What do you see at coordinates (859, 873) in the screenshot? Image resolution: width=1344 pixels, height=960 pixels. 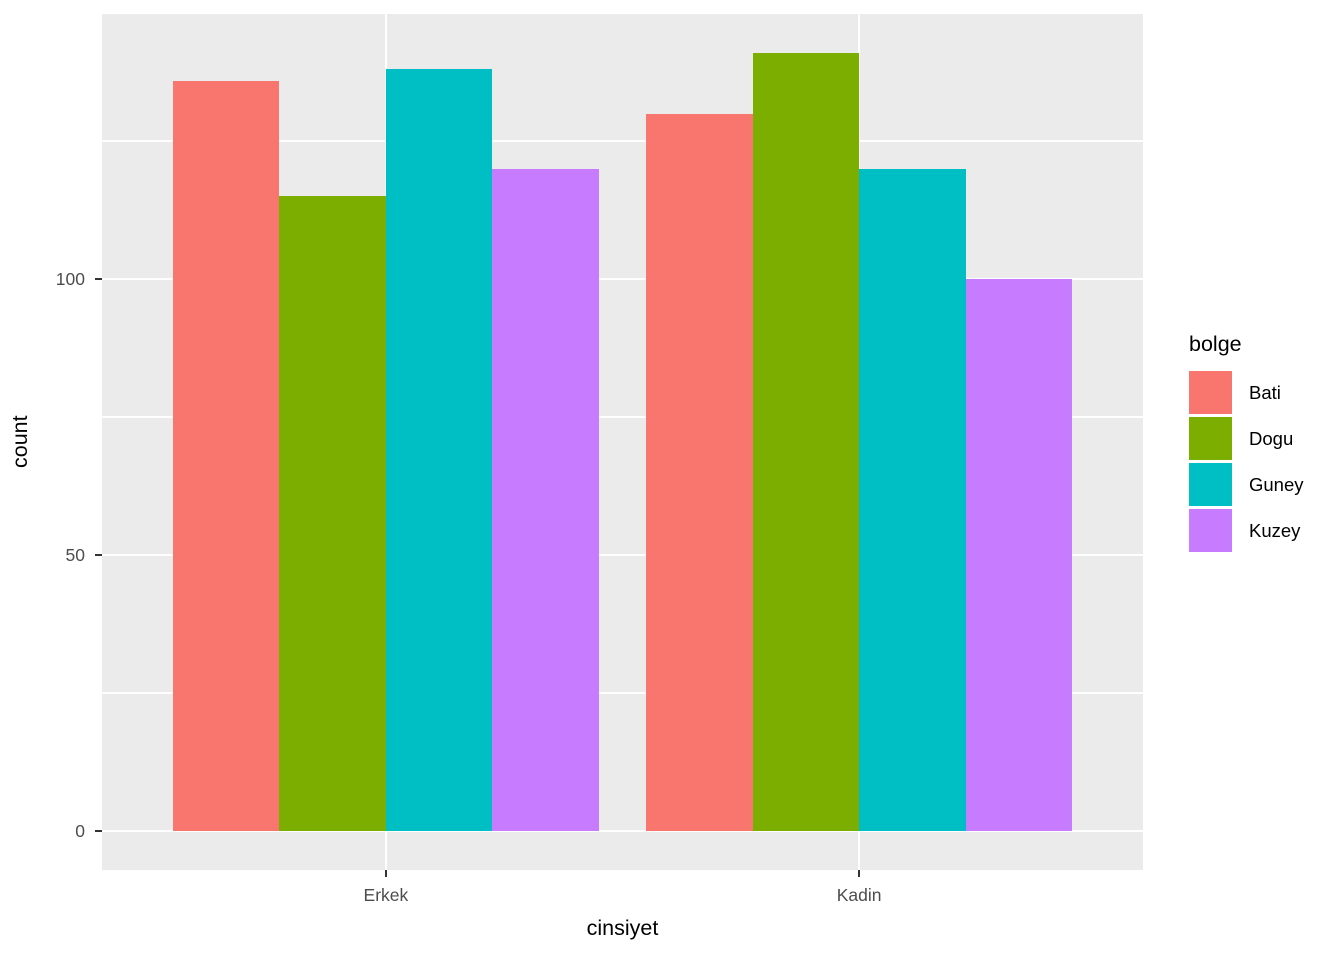 I see `x-tick-kadin` at bounding box center [859, 873].